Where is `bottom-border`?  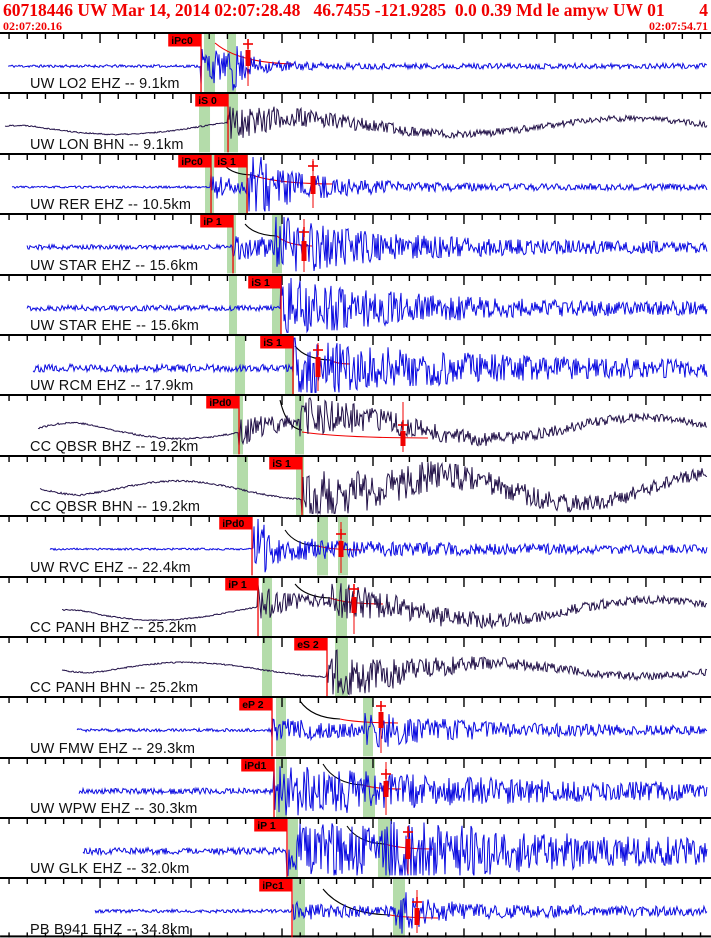 bottom-border is located at coordinates (355, 936).